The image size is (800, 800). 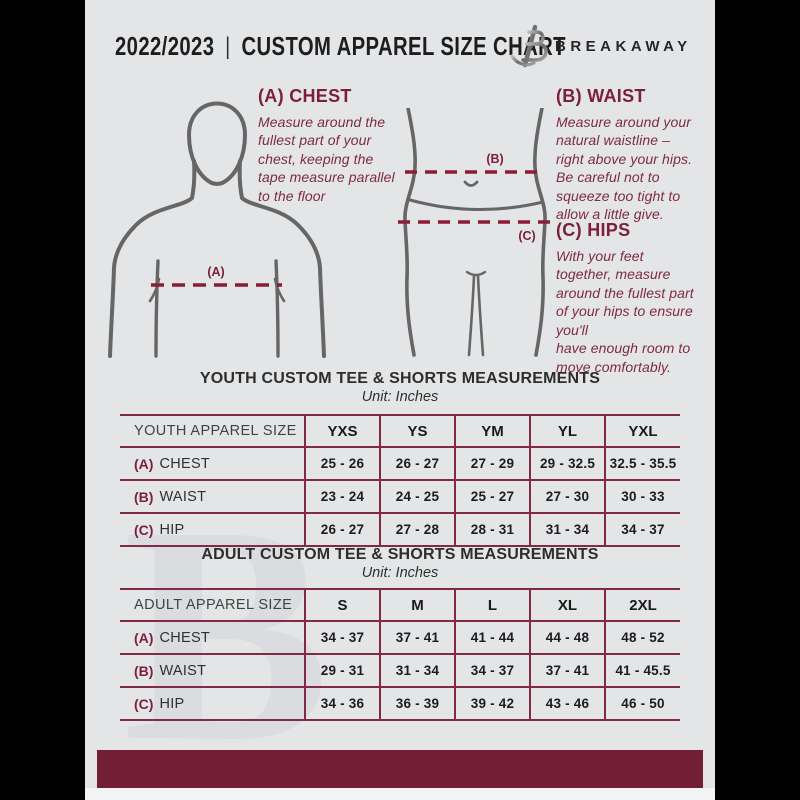 What do you see at coordinates (341, 431) in the screenshot?
I see `size-column-header: YXS` at bounding box center [341, 431].